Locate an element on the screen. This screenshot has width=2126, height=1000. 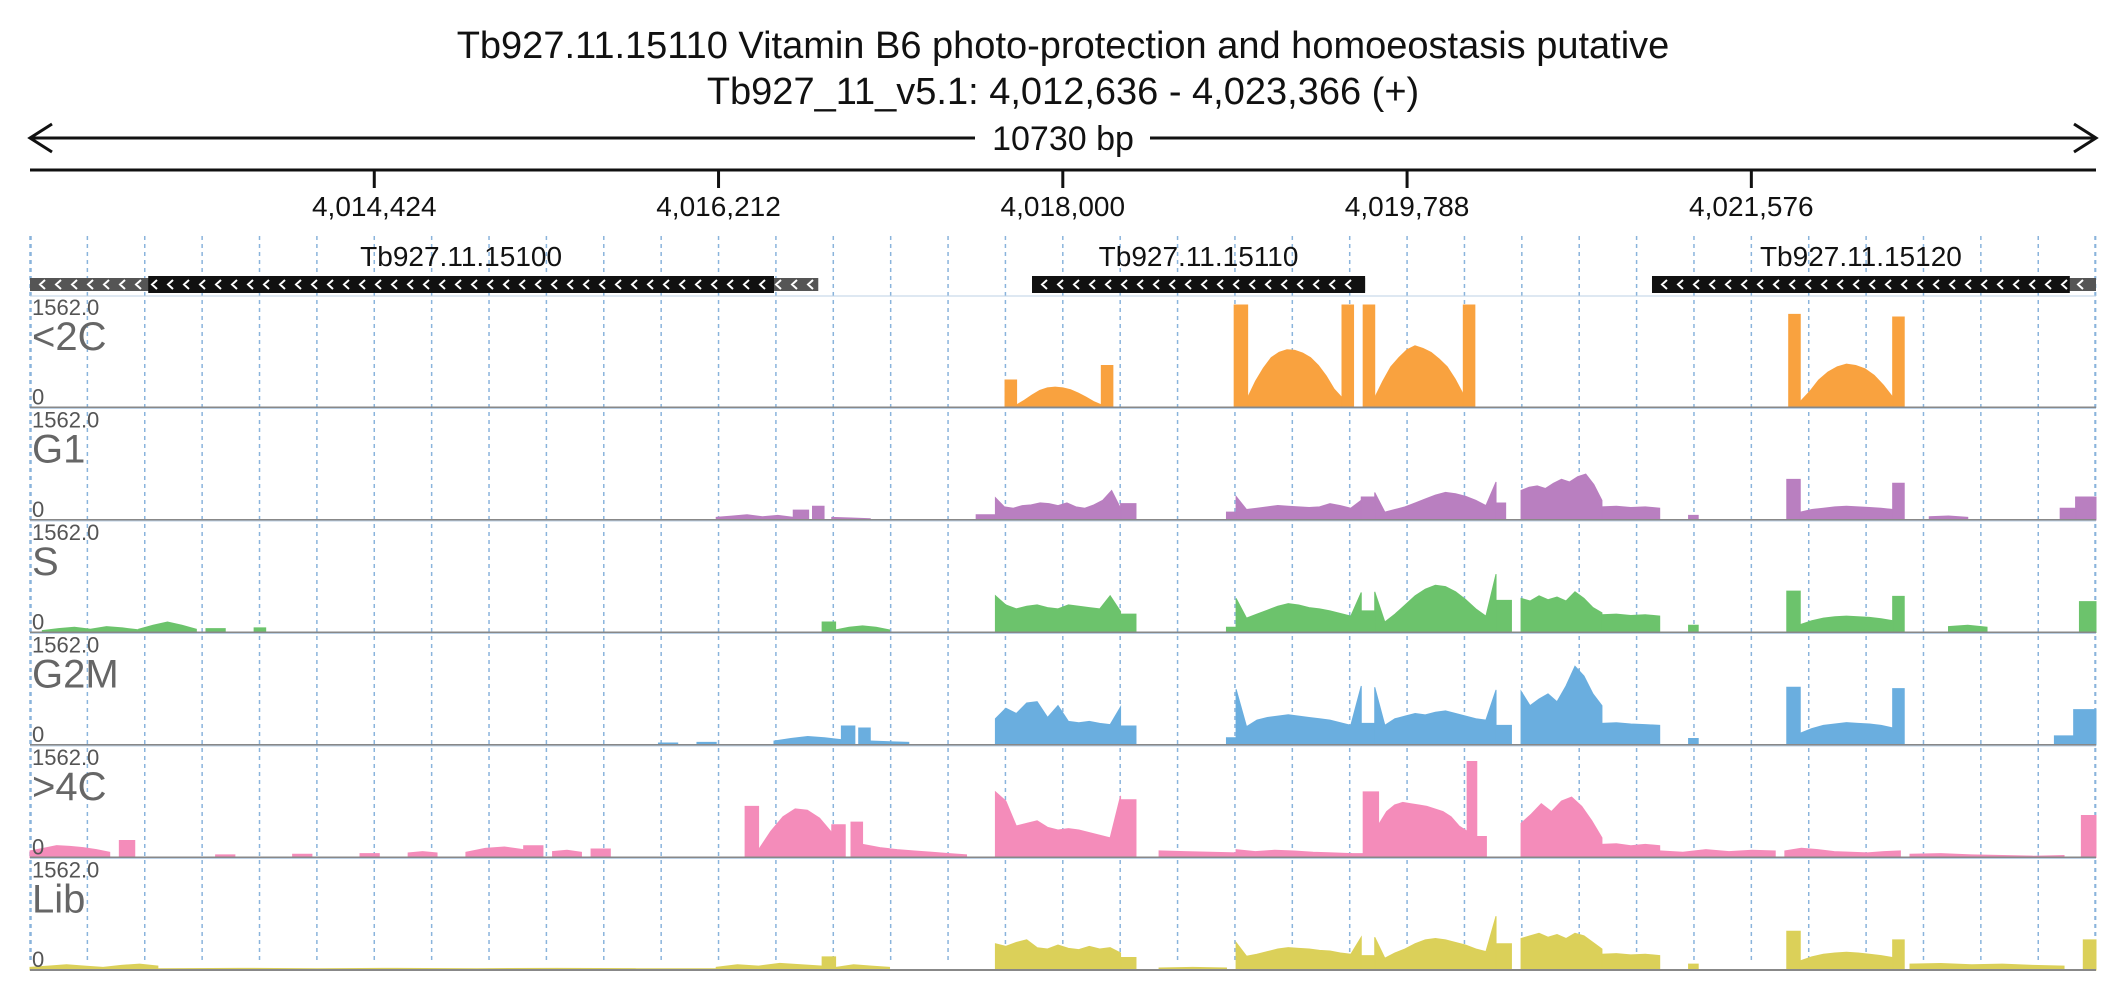
track-g1: 1562.0G1 0 is located at coordinates (1063, 465).